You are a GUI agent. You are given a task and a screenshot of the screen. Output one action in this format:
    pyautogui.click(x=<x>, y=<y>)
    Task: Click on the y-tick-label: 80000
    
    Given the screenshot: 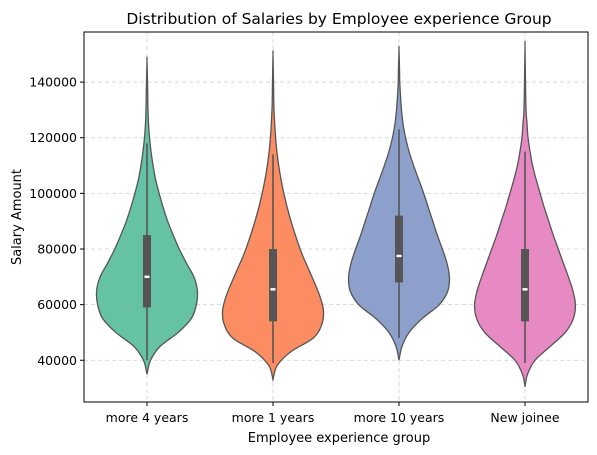 What is the action you would take?
    pyautogui.click(x=57, y=248)
    